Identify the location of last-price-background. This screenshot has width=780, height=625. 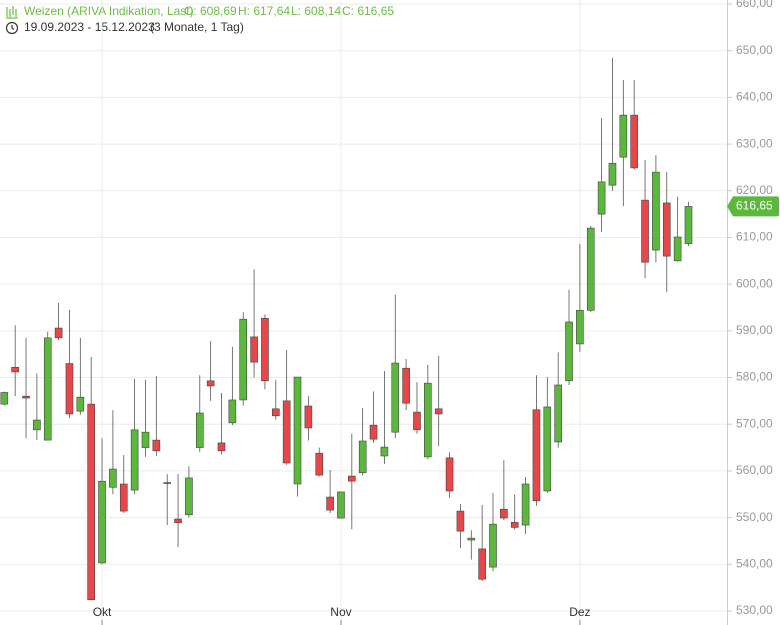
(753, 206).